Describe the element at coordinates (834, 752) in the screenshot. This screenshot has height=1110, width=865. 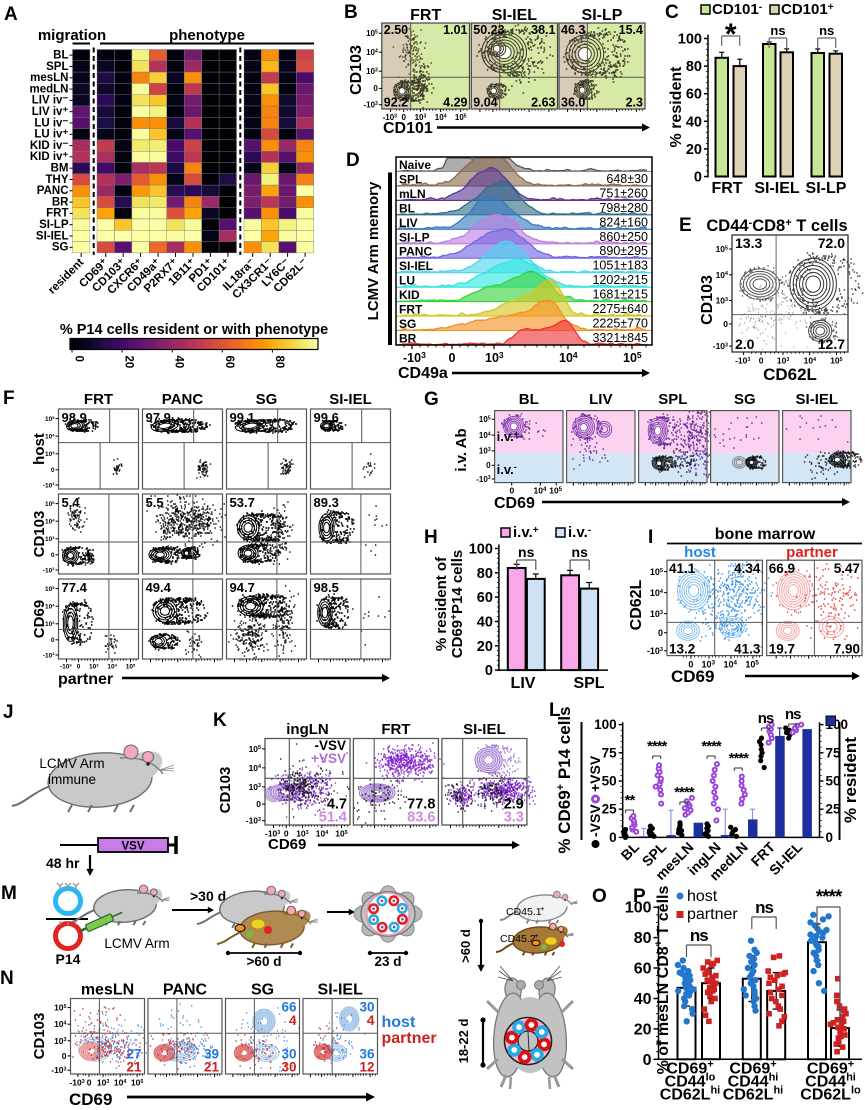
I see `svg-text: 75` at that location.